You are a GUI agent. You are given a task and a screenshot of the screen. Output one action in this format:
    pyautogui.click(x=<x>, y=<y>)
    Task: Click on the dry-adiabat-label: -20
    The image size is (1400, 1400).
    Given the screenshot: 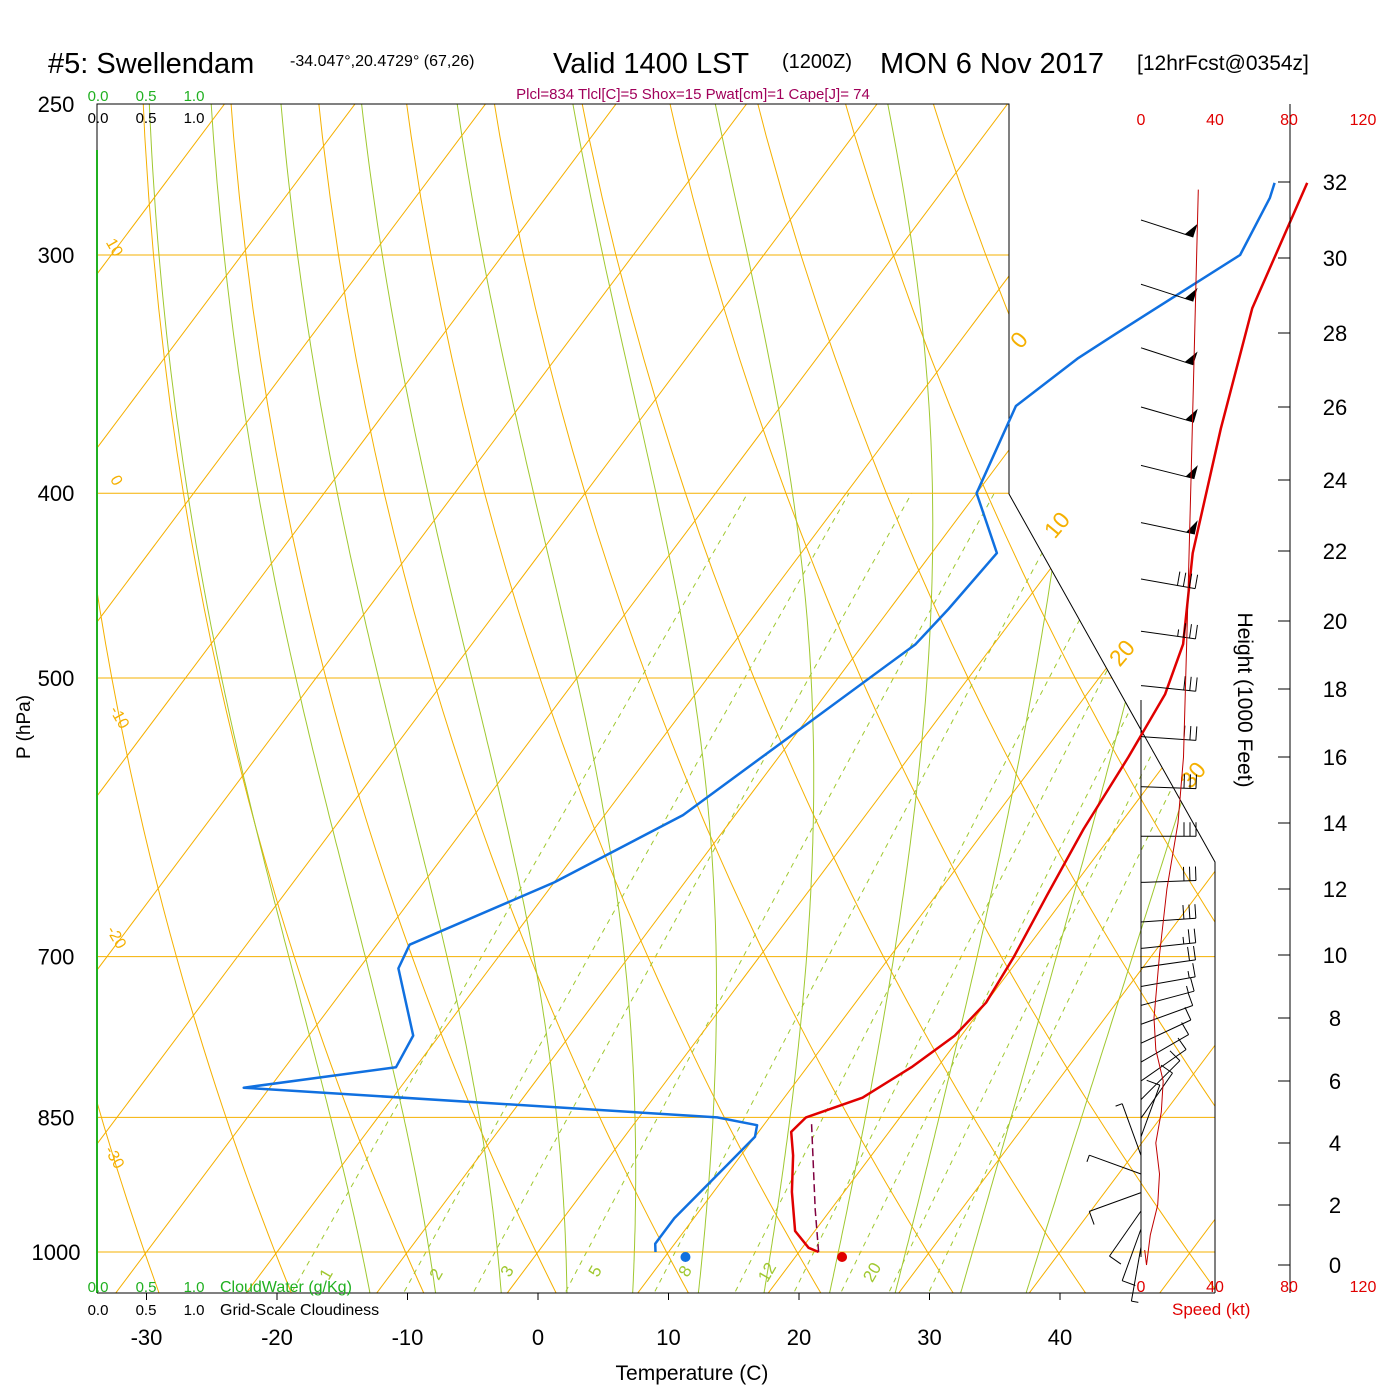 What is the action you would take?
    pyautogui.click(x=116, y=937)
    